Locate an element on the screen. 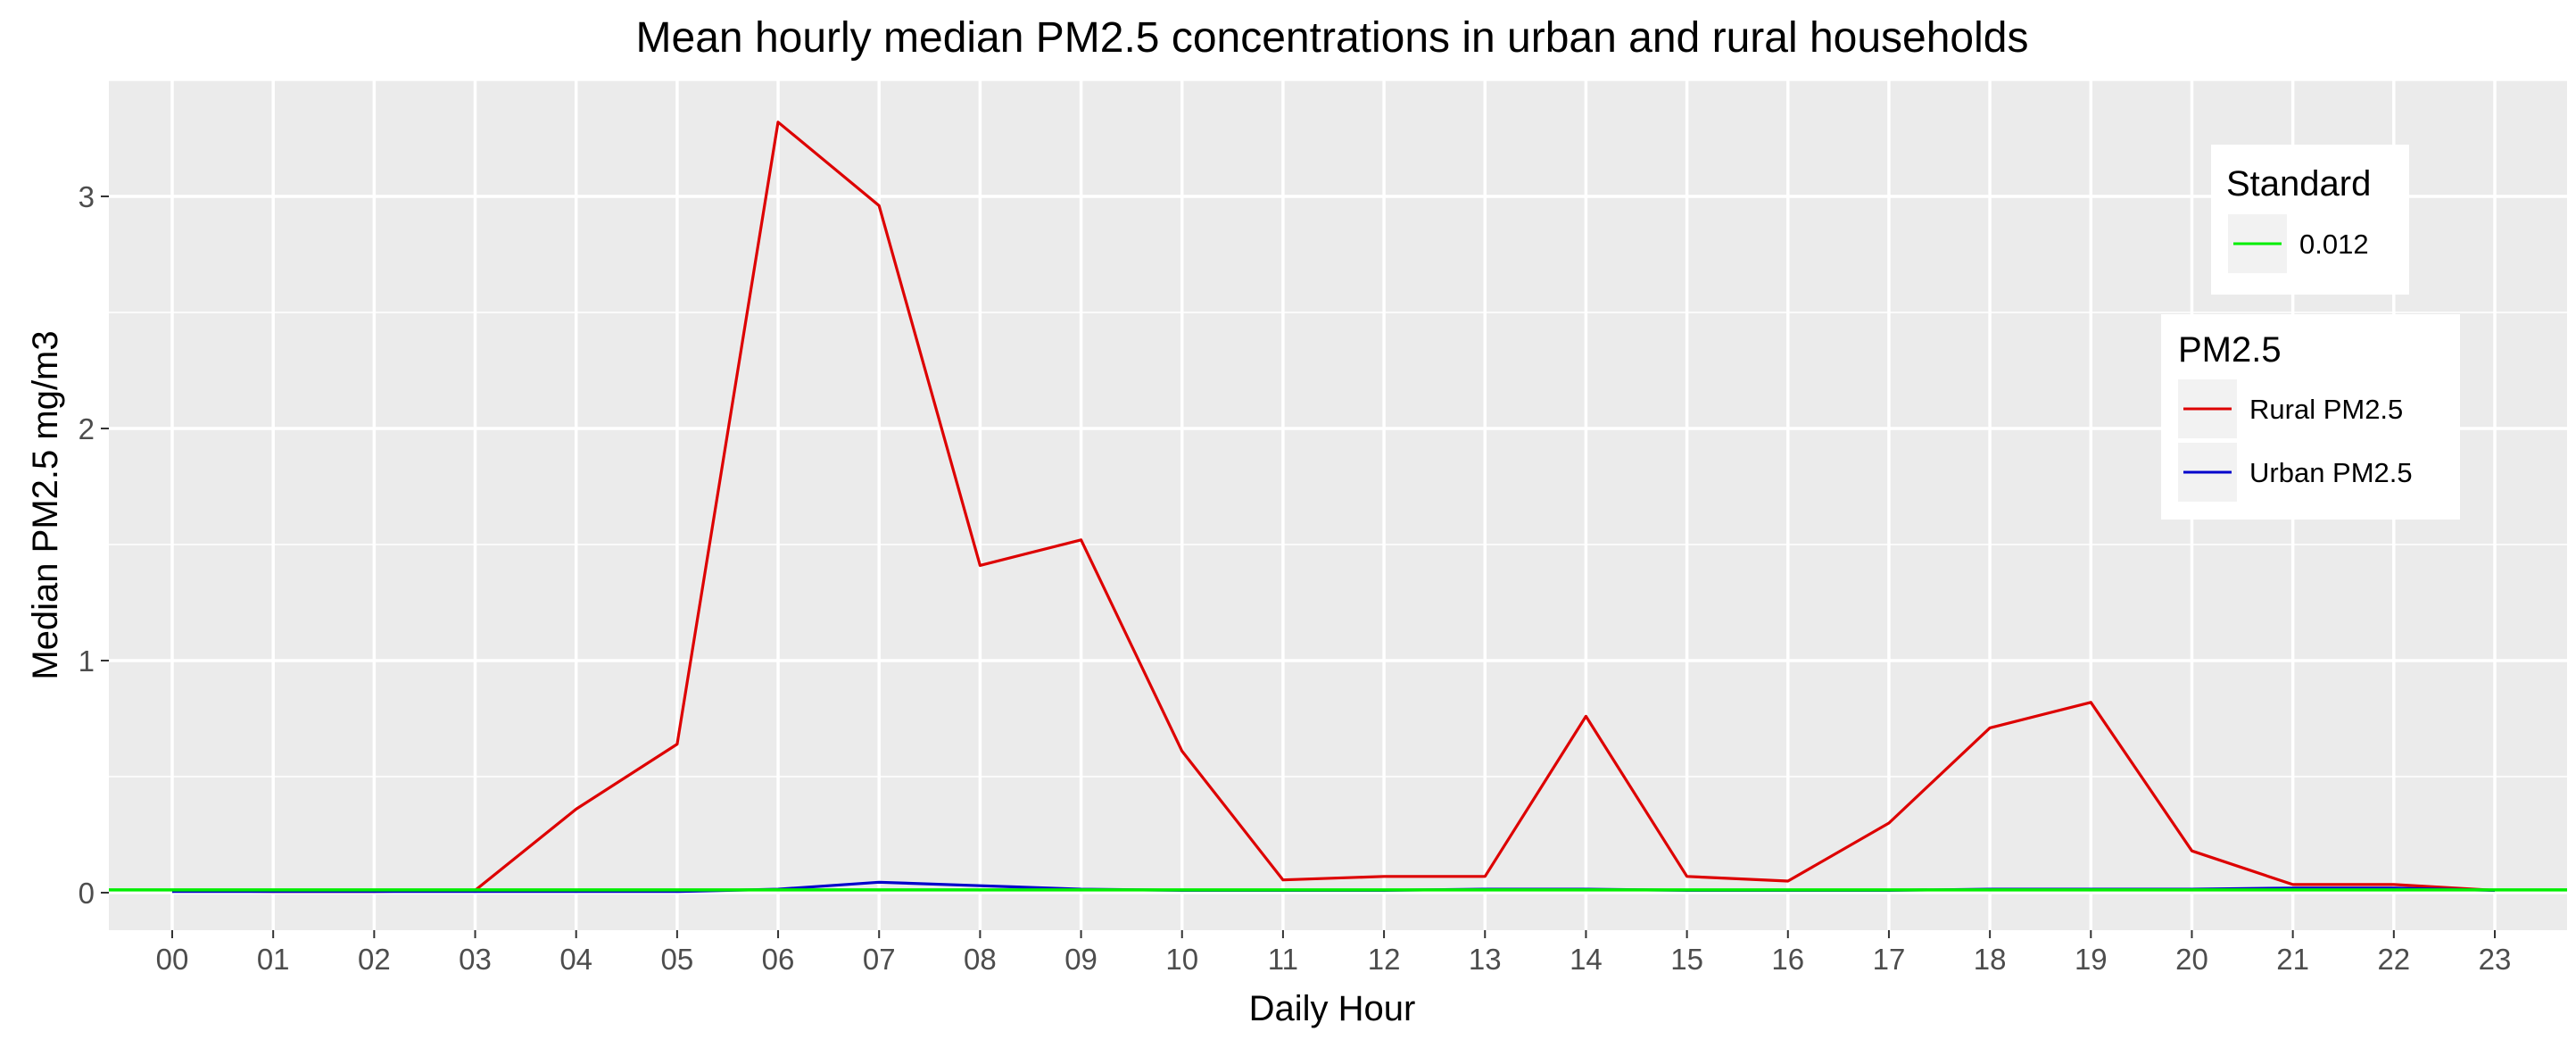 The height and width of the screenshot is (1048, 2576). legend-standard-label: 0.012 is located at coordinates (2334, 244).